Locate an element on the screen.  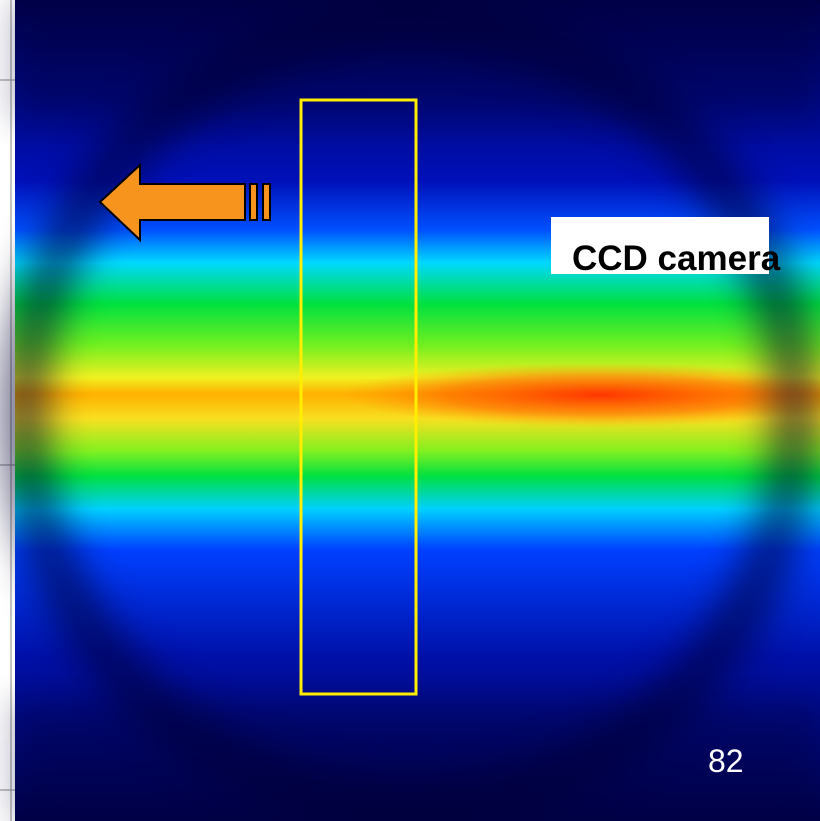
page-number: 82 is located at coordinates (726, 761).